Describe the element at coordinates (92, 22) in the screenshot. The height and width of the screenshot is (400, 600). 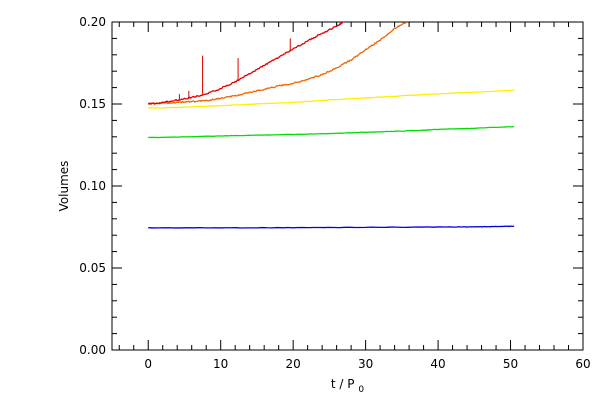
I see `y-tick-label: 0.20` at that location.